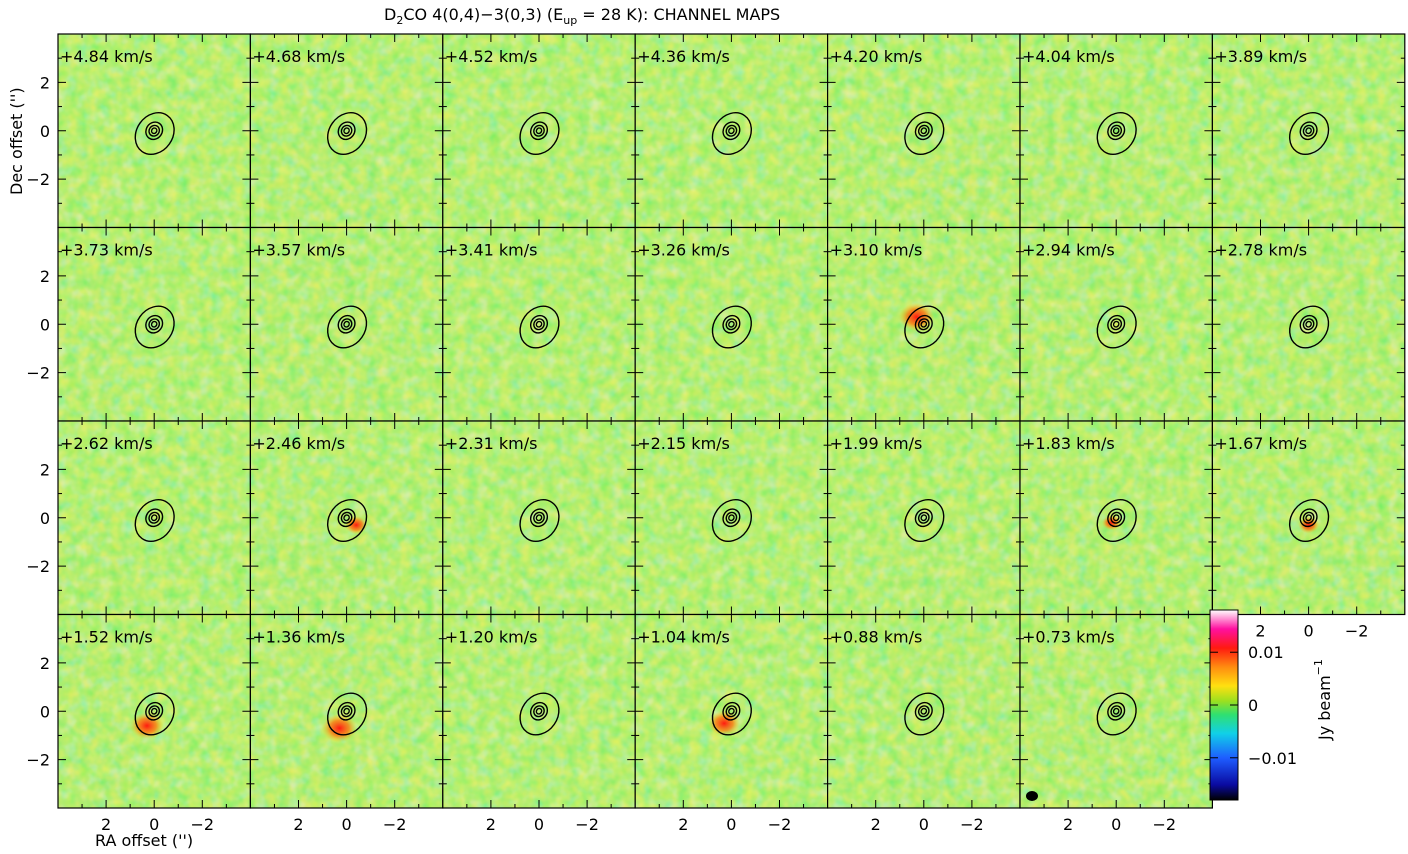 The image size is (1408, 854). I want to click on channel-panel: +1.83 km/s, so click(1116, 518).